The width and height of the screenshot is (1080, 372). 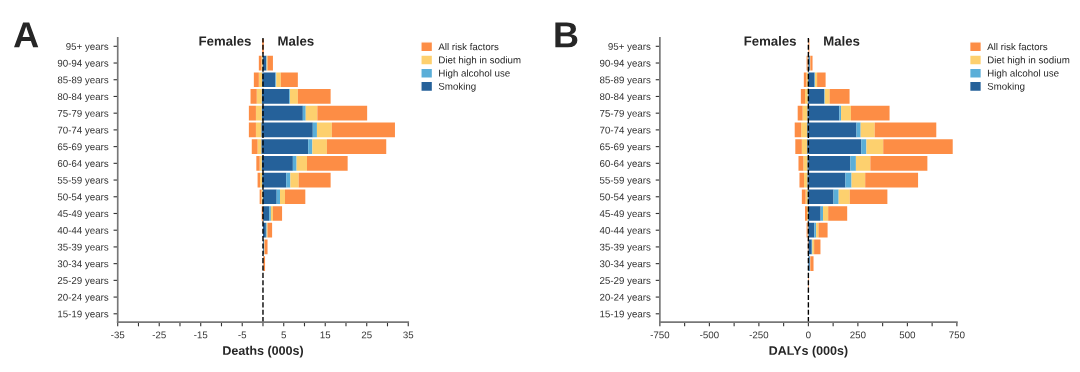 What do you see at coordinates (325, 335) in the screenshot?
I see `x-tick-label: 15` at bounding box center [325, 335].